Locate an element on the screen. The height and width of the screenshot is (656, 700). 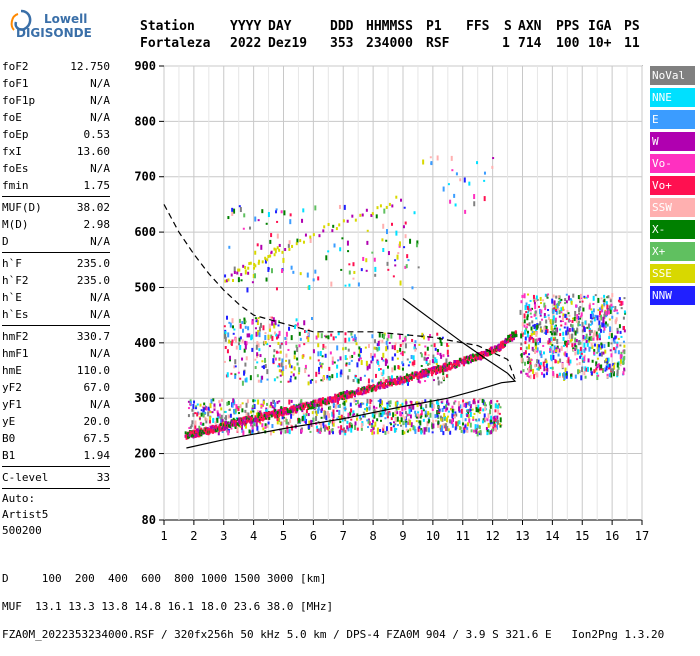
x-tick-label: 6 is located at coordinates (313, 536).